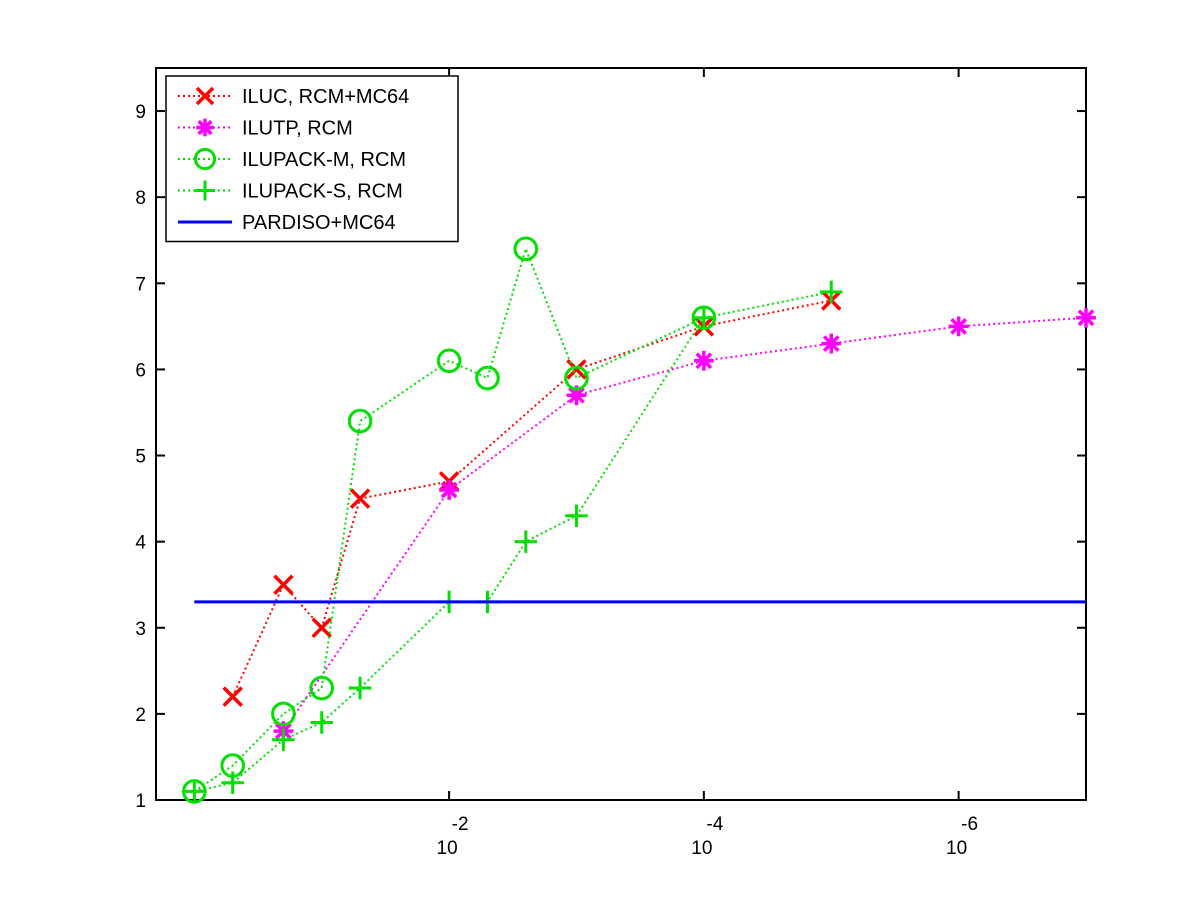 The width and height of the screenshot is (1200, 900). What do you see at coordinates (460, 824) in the screenshot?
I see `x-tick-exponent: -2` at bounding box center [460, 824].